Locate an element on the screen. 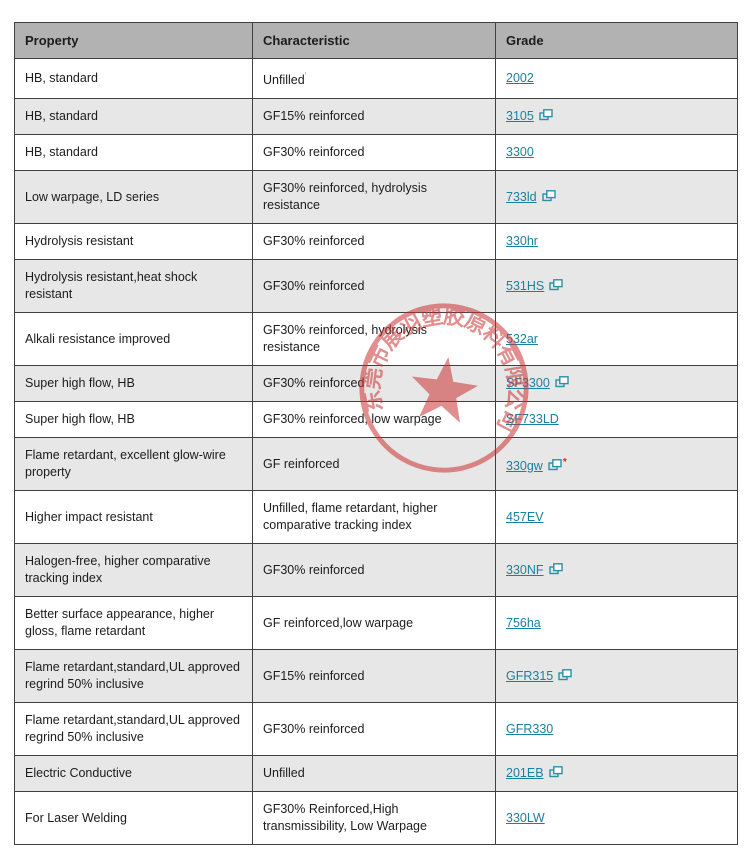  property-text: Higher impact resistant is located at coordinates (89, 516).